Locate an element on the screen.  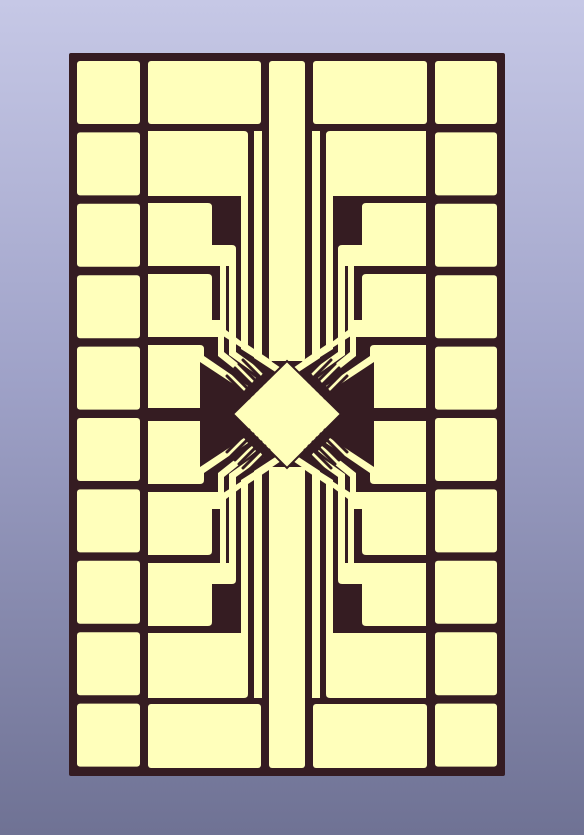
pad-fanout-upper-right-r3 is located at coordinates (368, 290).